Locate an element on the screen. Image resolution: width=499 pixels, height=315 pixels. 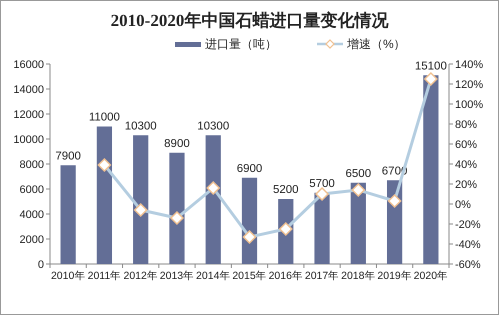
chart-title: 2010-2020年中国石蜡进口量变化情况 is located at coordinates (250, 20).